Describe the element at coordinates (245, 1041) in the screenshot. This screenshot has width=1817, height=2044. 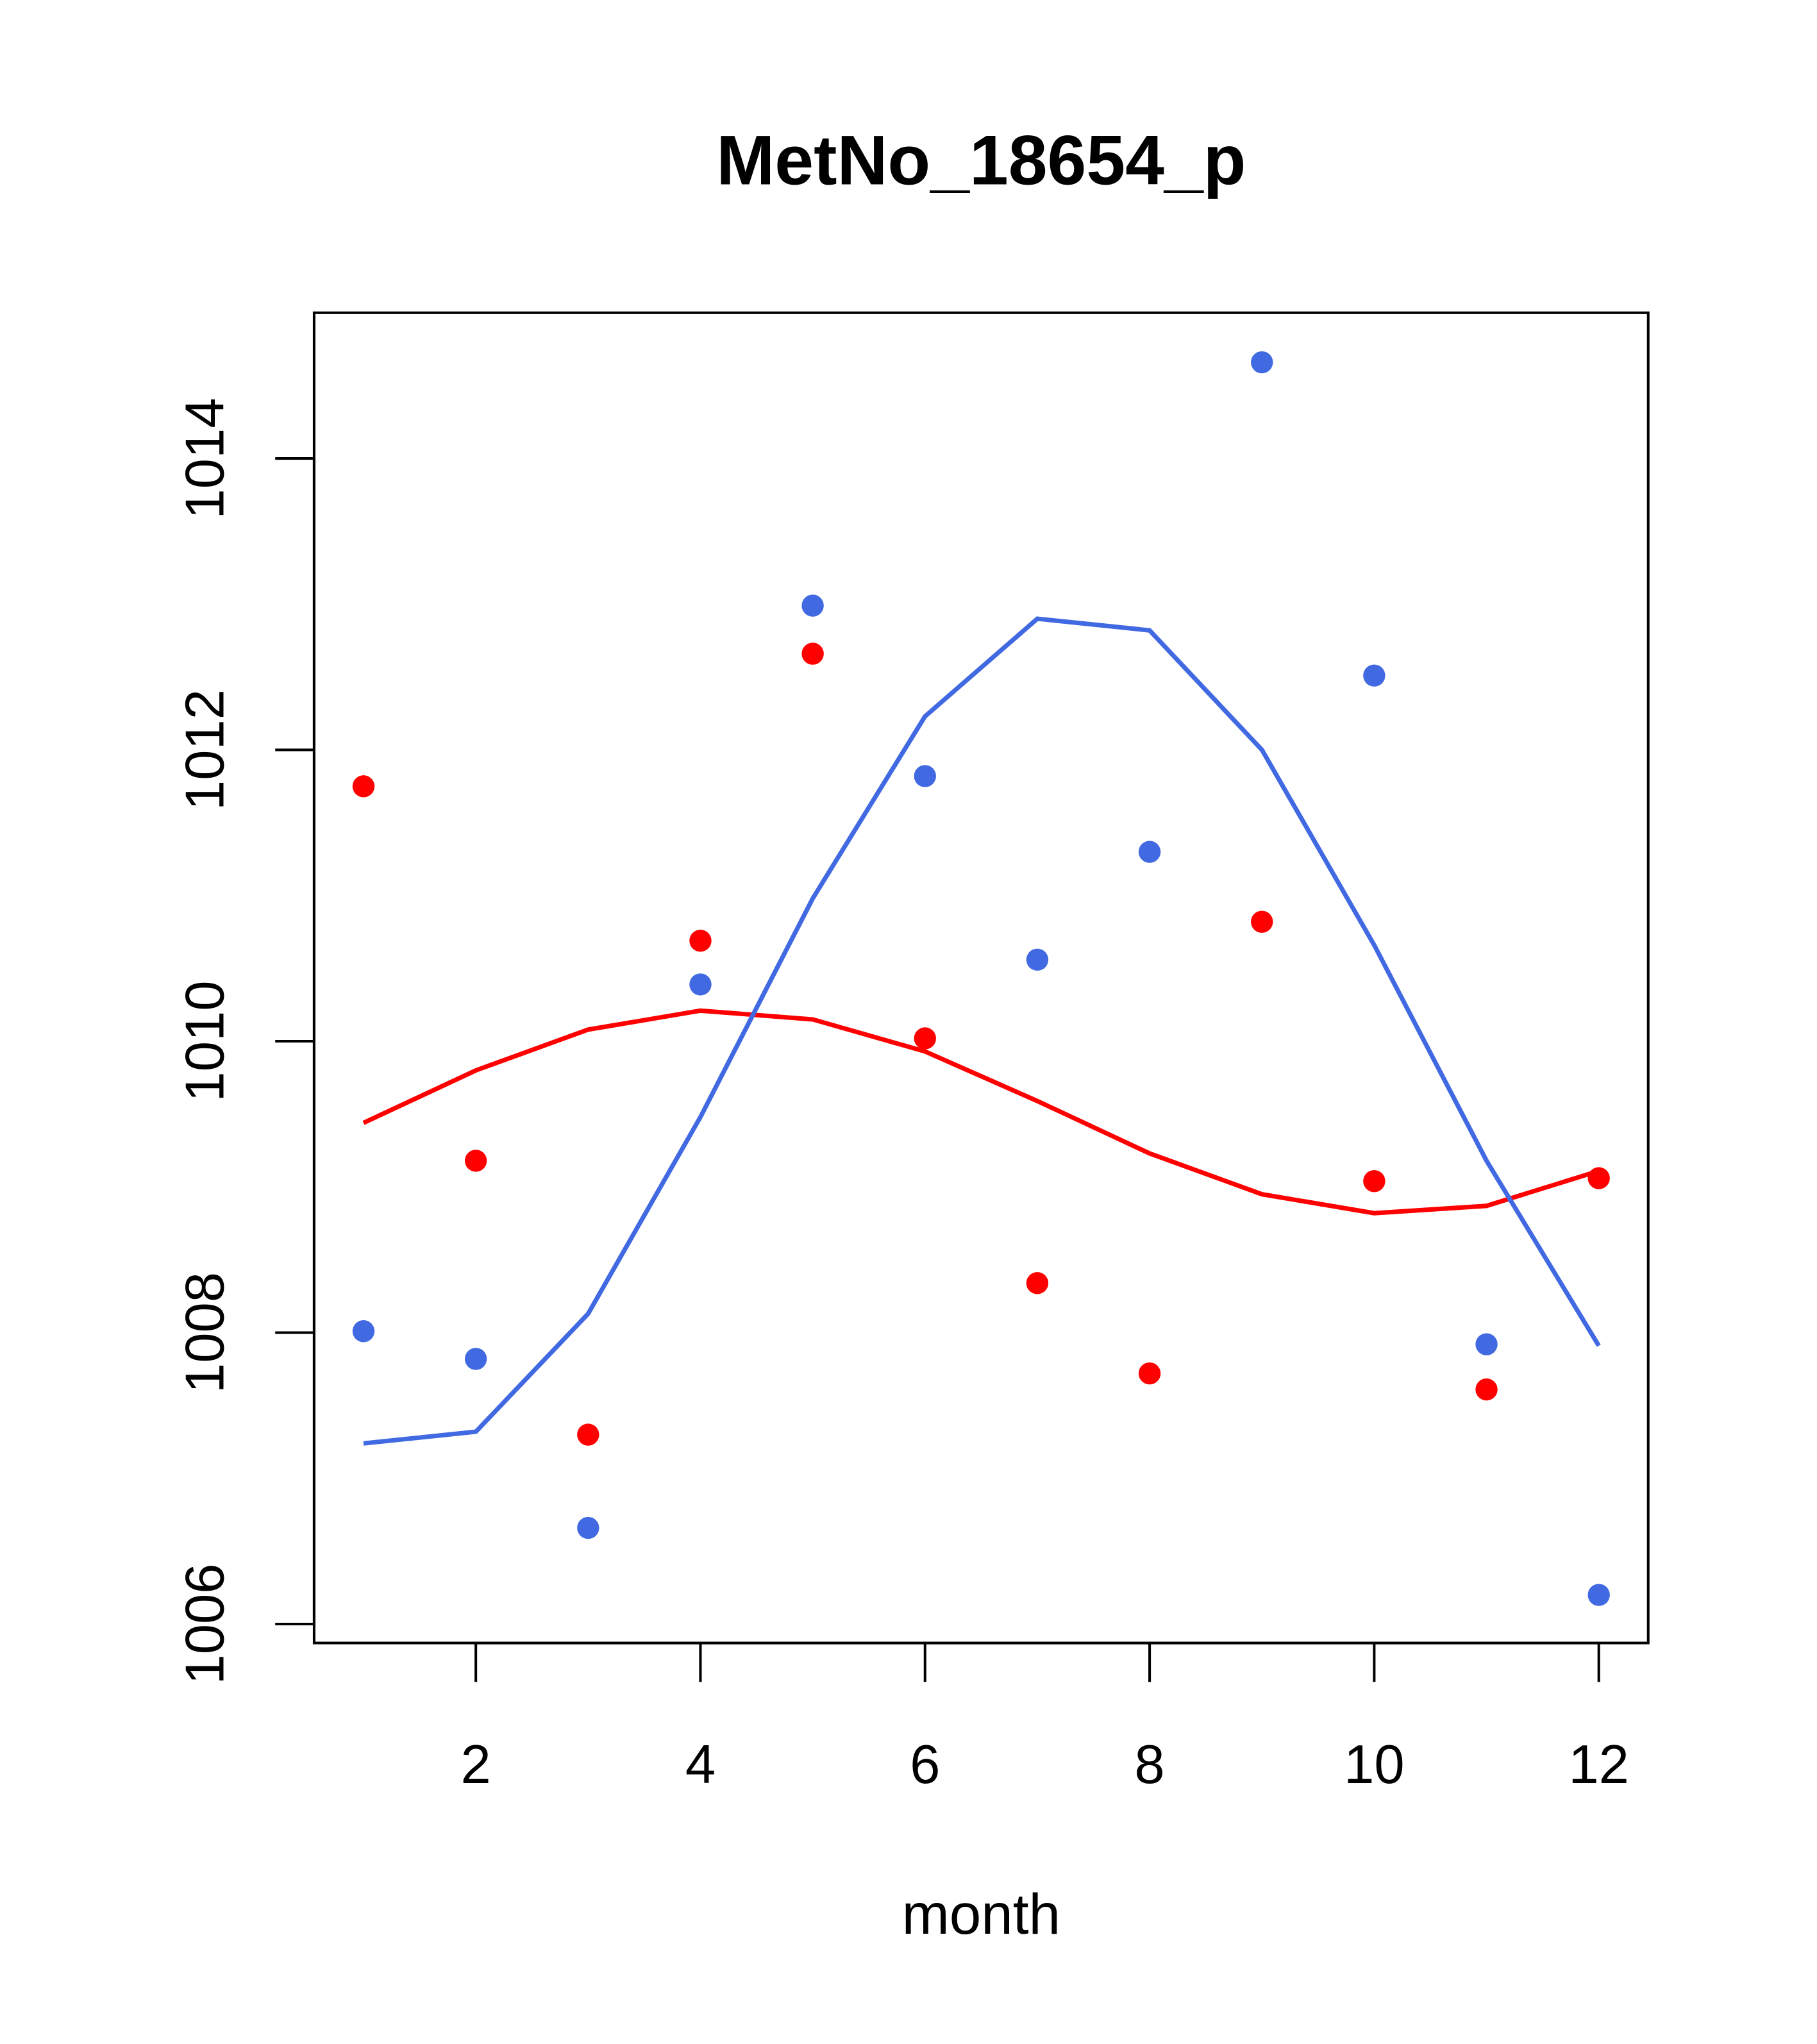
I see `y-axis: 1006 1008 1010 1012 1014` at that location.